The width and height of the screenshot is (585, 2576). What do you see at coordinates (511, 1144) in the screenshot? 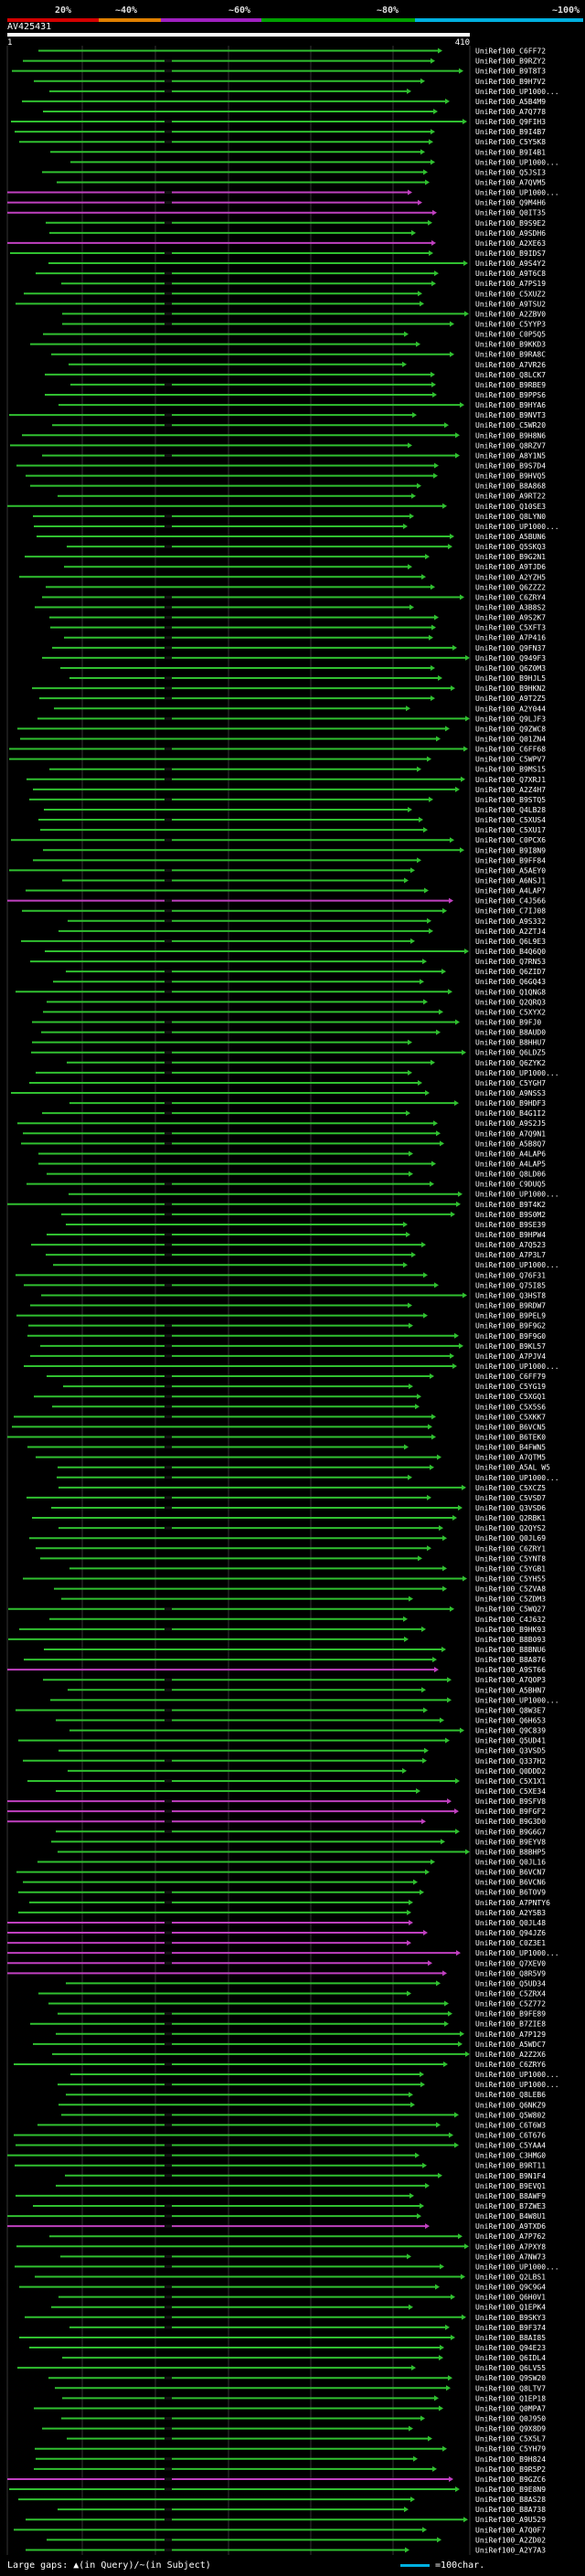
I see `hit-label: UniRef100_A5B8Q7` at bounding box center [511, 1144].